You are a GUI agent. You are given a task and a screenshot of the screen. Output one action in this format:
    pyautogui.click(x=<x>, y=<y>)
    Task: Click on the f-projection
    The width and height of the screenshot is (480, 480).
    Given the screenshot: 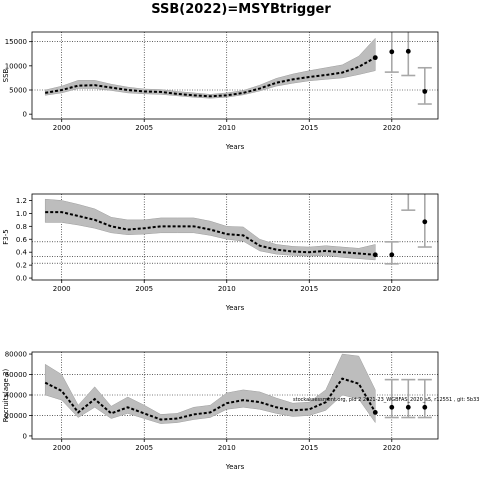 What is the action you would take?
    pyautogui.click(x=408, y=229)
    